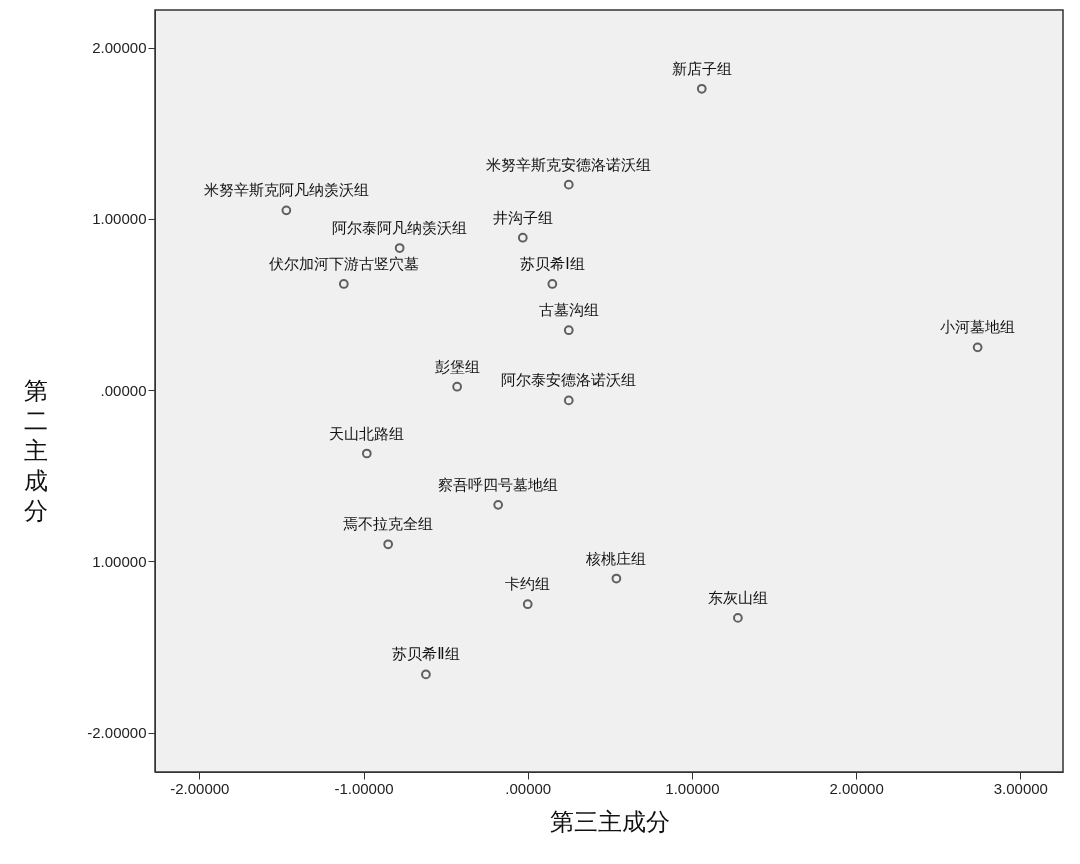 This screenshot has width=1080, height=864. I want to click on annotation: 小河墓地组, so click(978, 327).